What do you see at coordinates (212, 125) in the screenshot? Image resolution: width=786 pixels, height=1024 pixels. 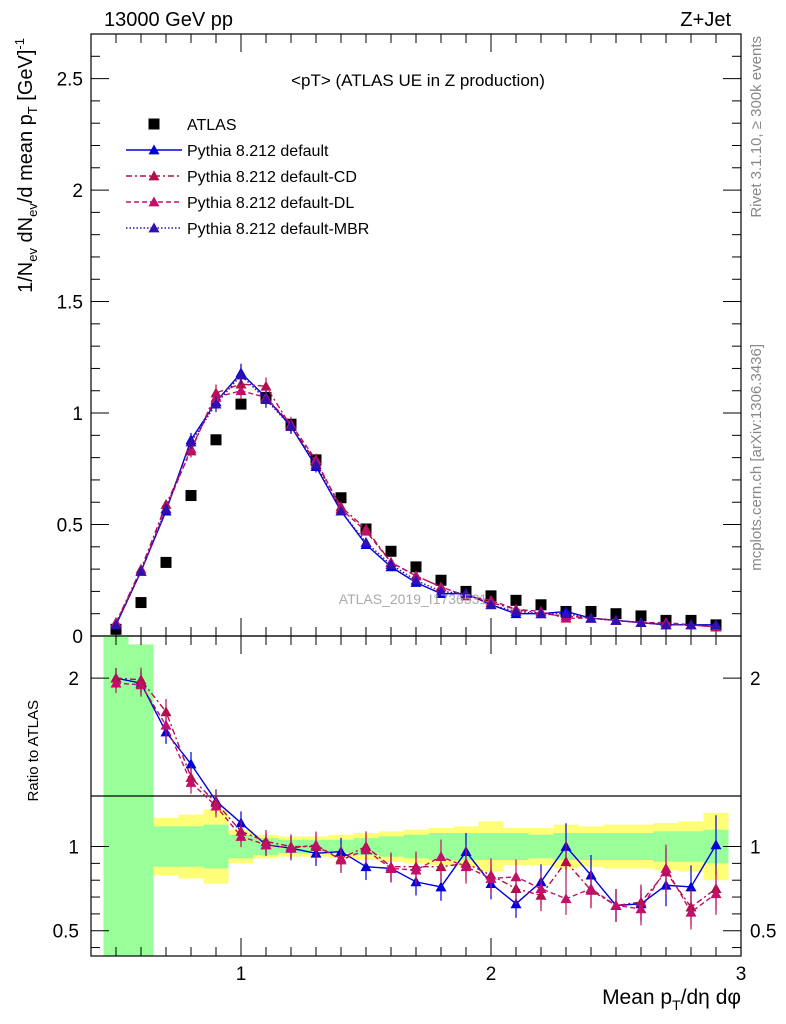 I see `legend-label: ATLAS` at bounding box center [212, 125].